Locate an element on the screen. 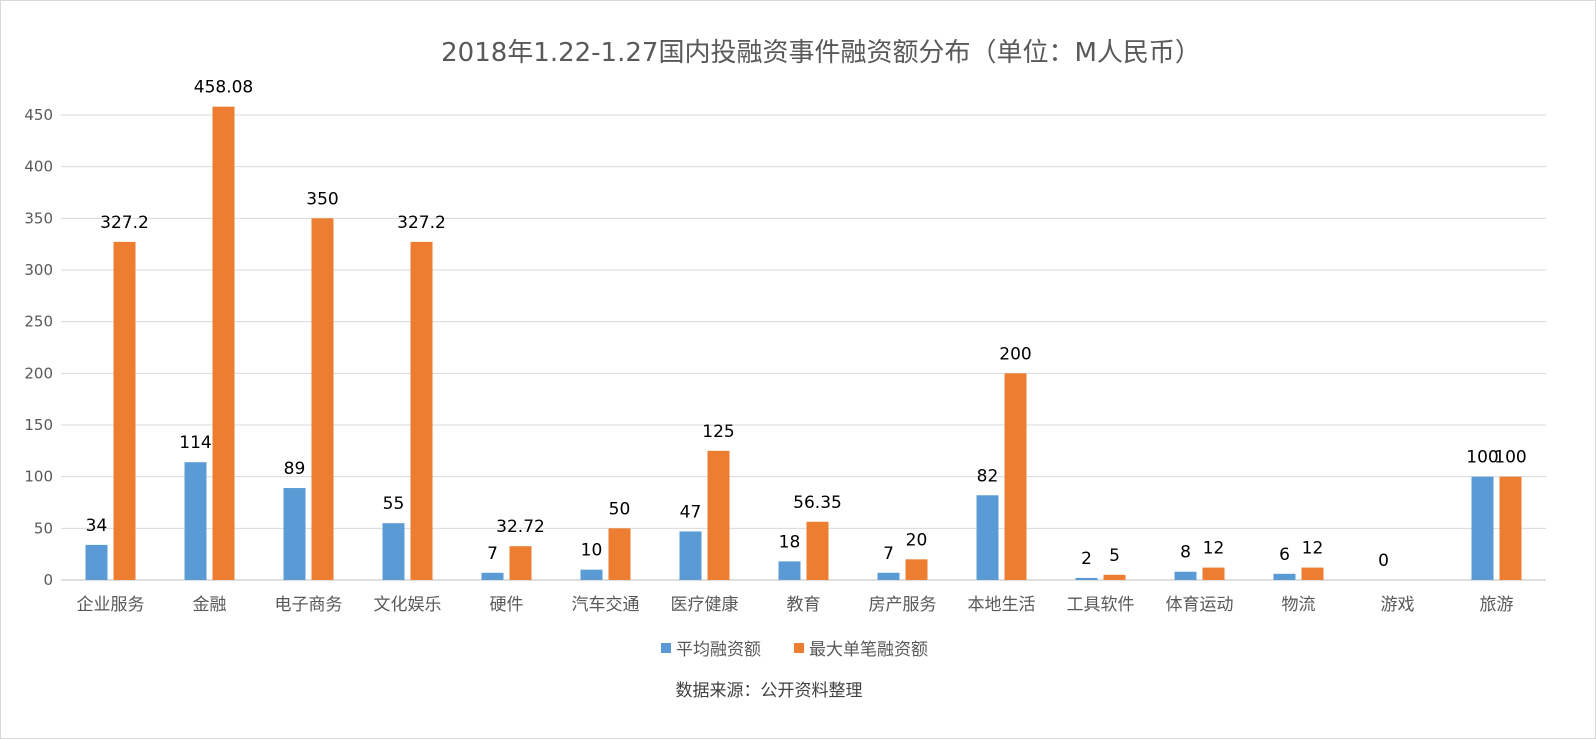 The width and height of the screenshot is (1596, 740). data-label: 0 is located at coordinates (1383, 561).